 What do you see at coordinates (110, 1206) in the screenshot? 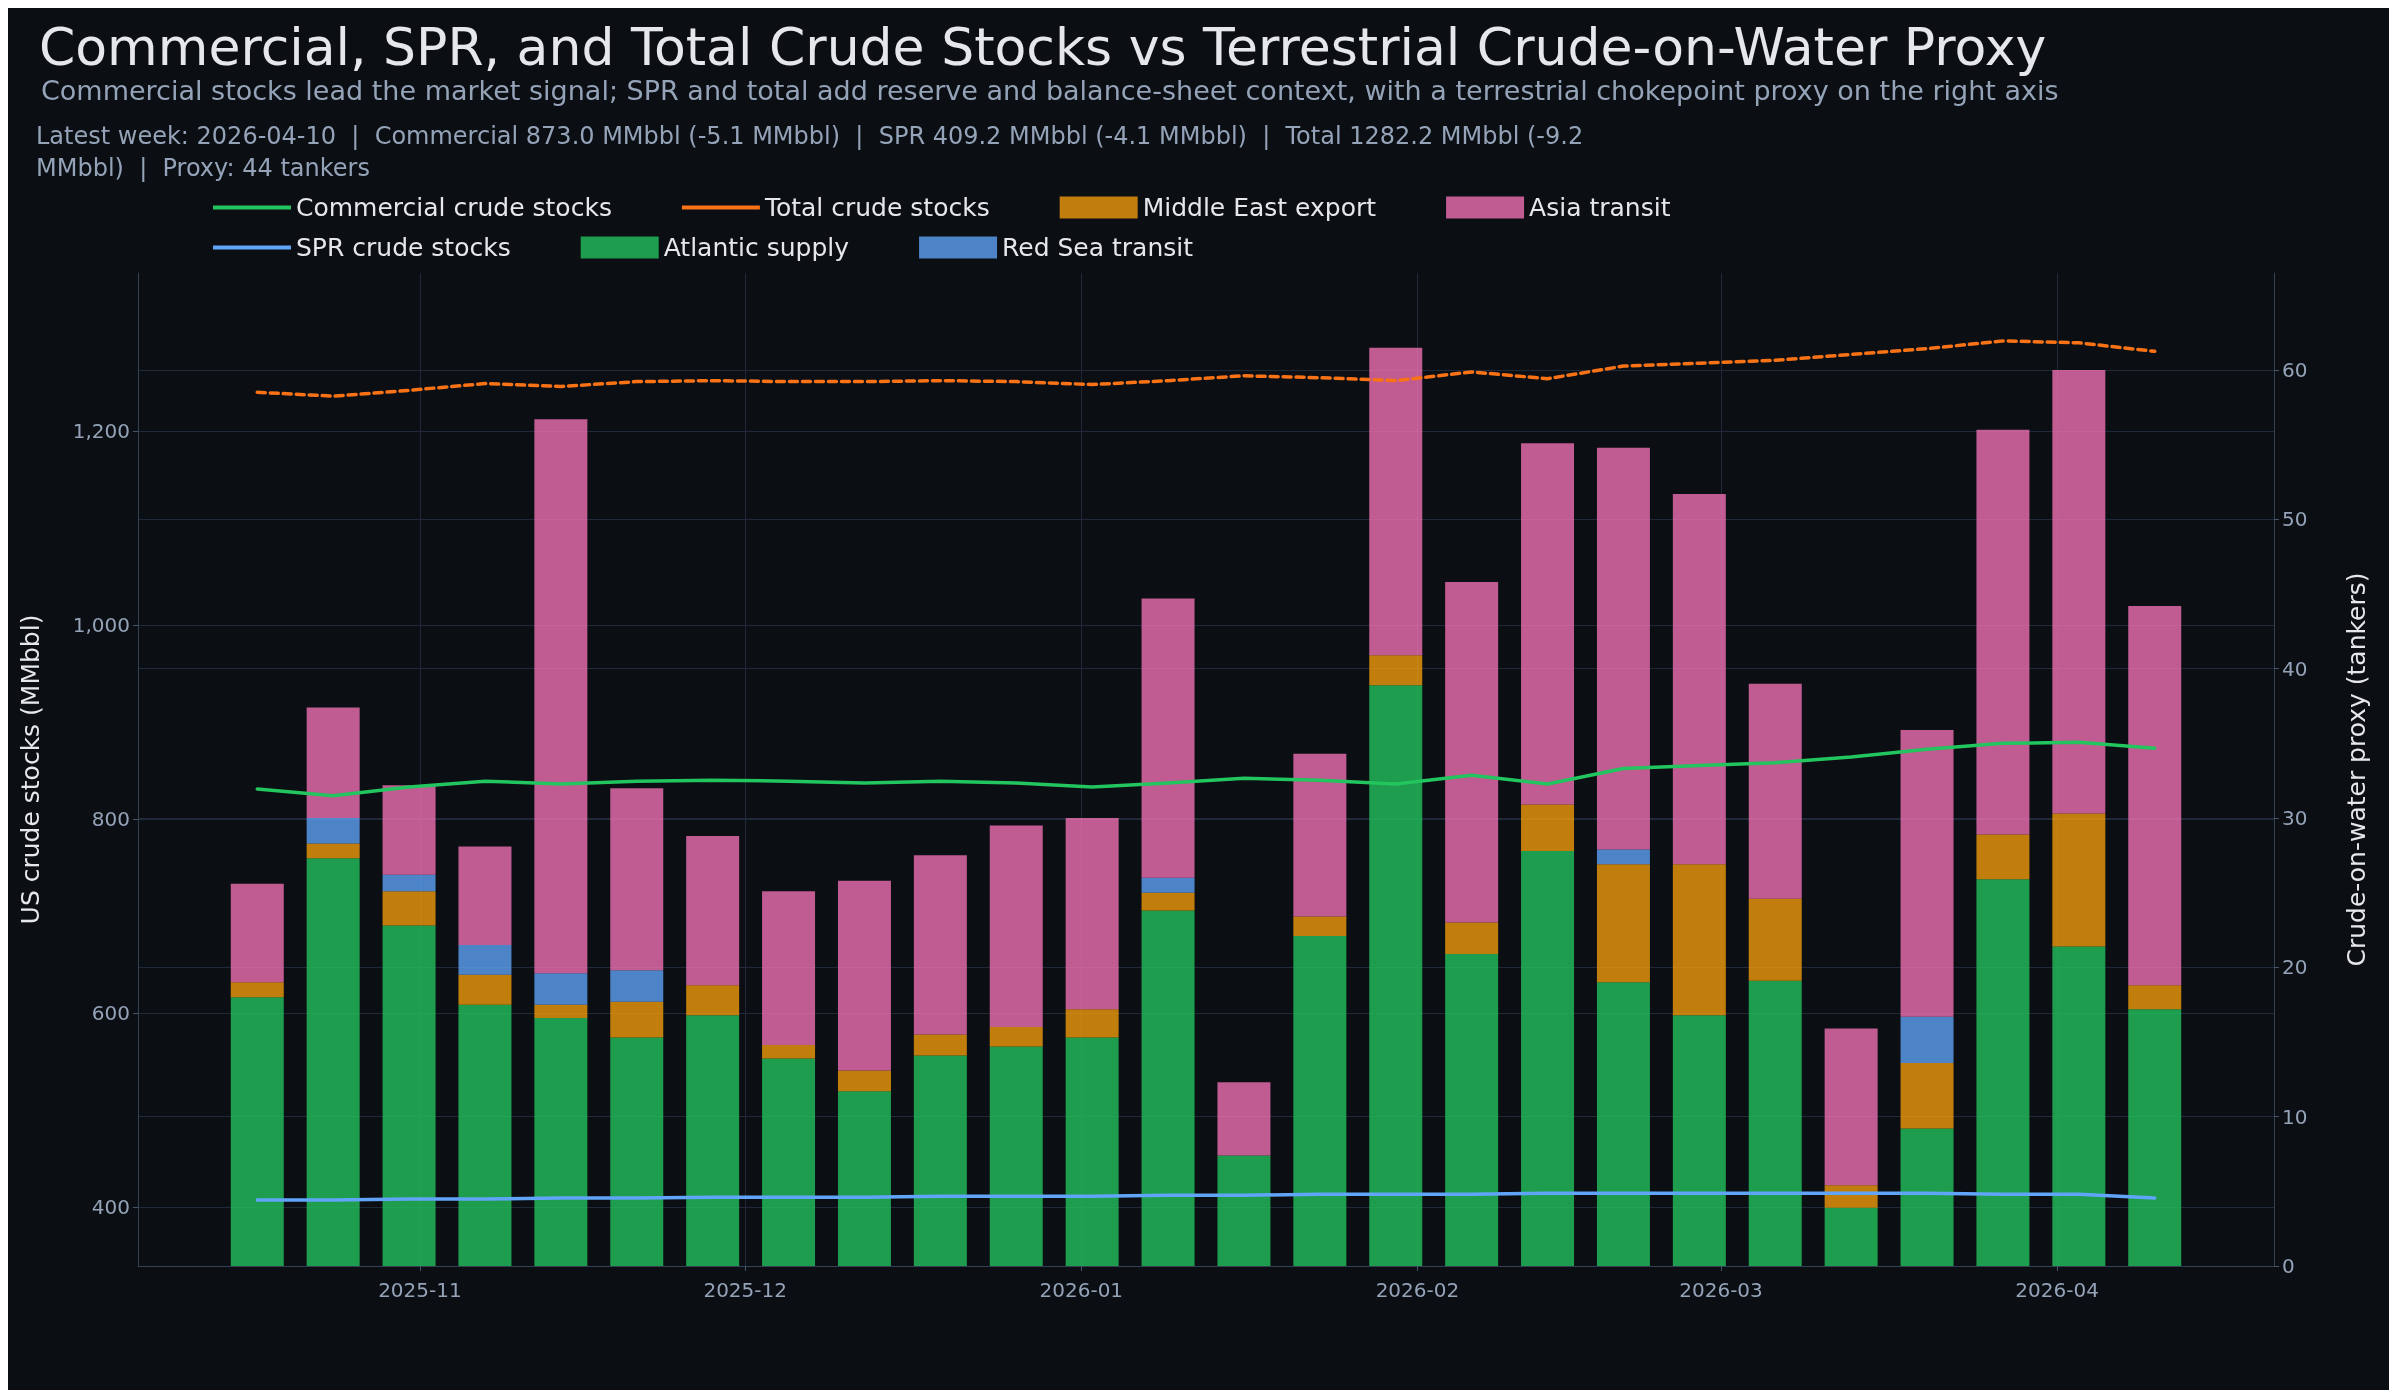
I see `y-tick-label: 400` at bounding box center [110, 1206].